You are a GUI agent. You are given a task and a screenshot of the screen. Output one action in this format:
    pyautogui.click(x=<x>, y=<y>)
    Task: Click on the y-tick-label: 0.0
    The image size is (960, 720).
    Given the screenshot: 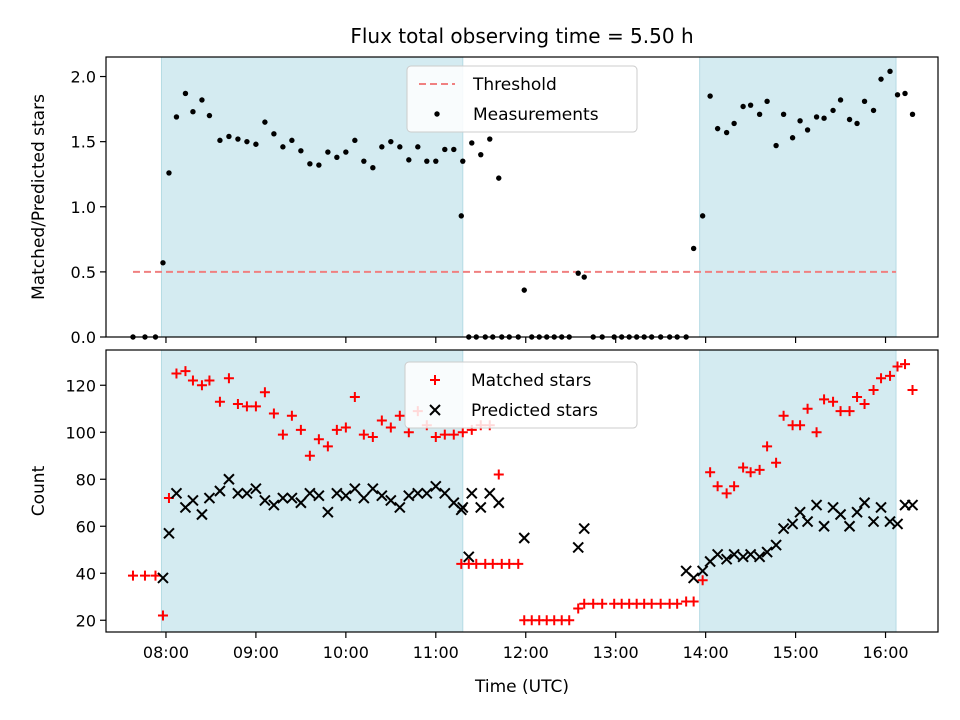 What is the action you would take?
    pyautogui.click(x=83, y=337)
    